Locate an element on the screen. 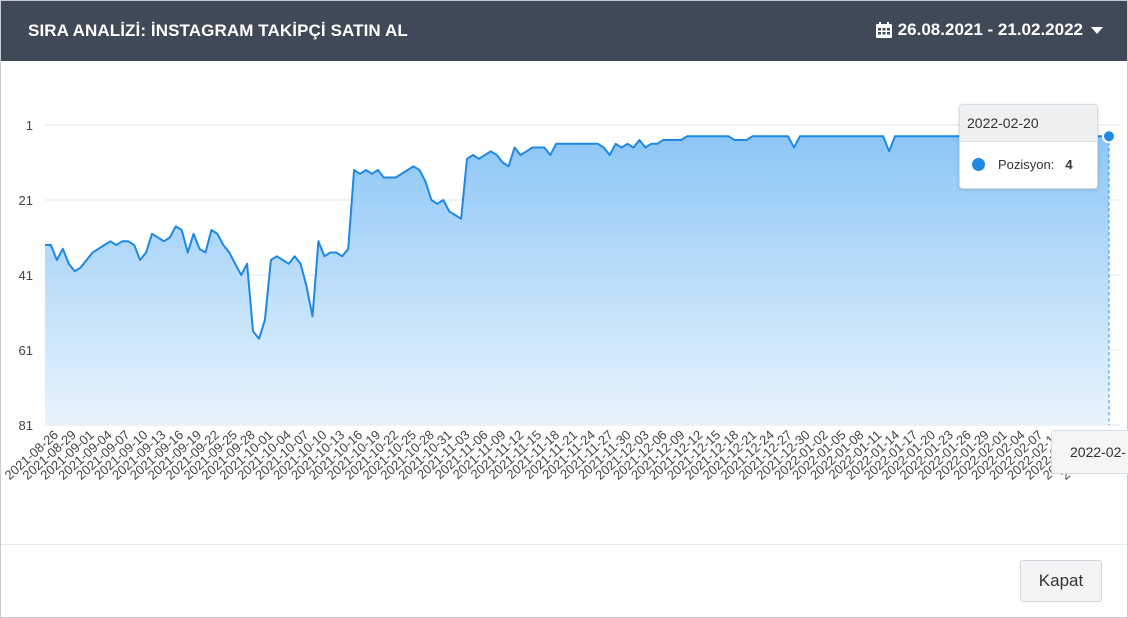  y-tick-label: 1 is located at coordinates (29, 125).